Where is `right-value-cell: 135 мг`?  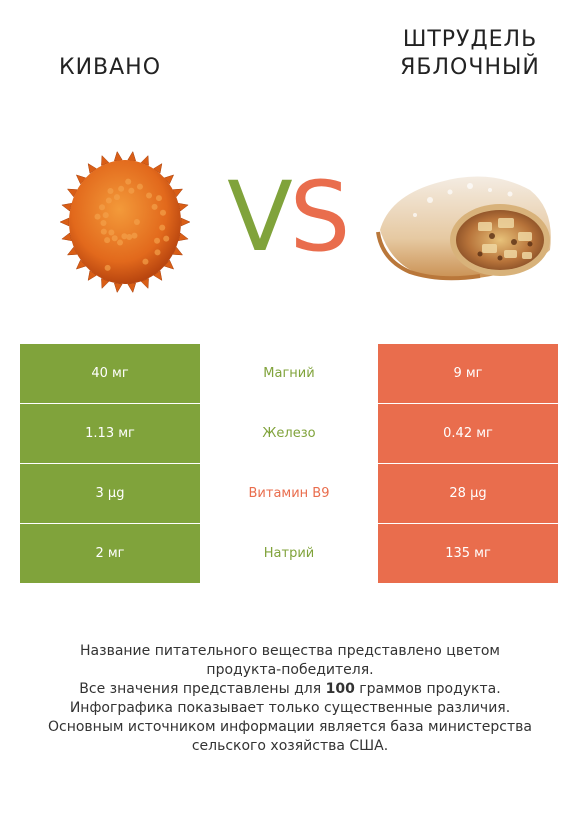
right-value-cell: 135 мг is located at coordinates (468, 553).